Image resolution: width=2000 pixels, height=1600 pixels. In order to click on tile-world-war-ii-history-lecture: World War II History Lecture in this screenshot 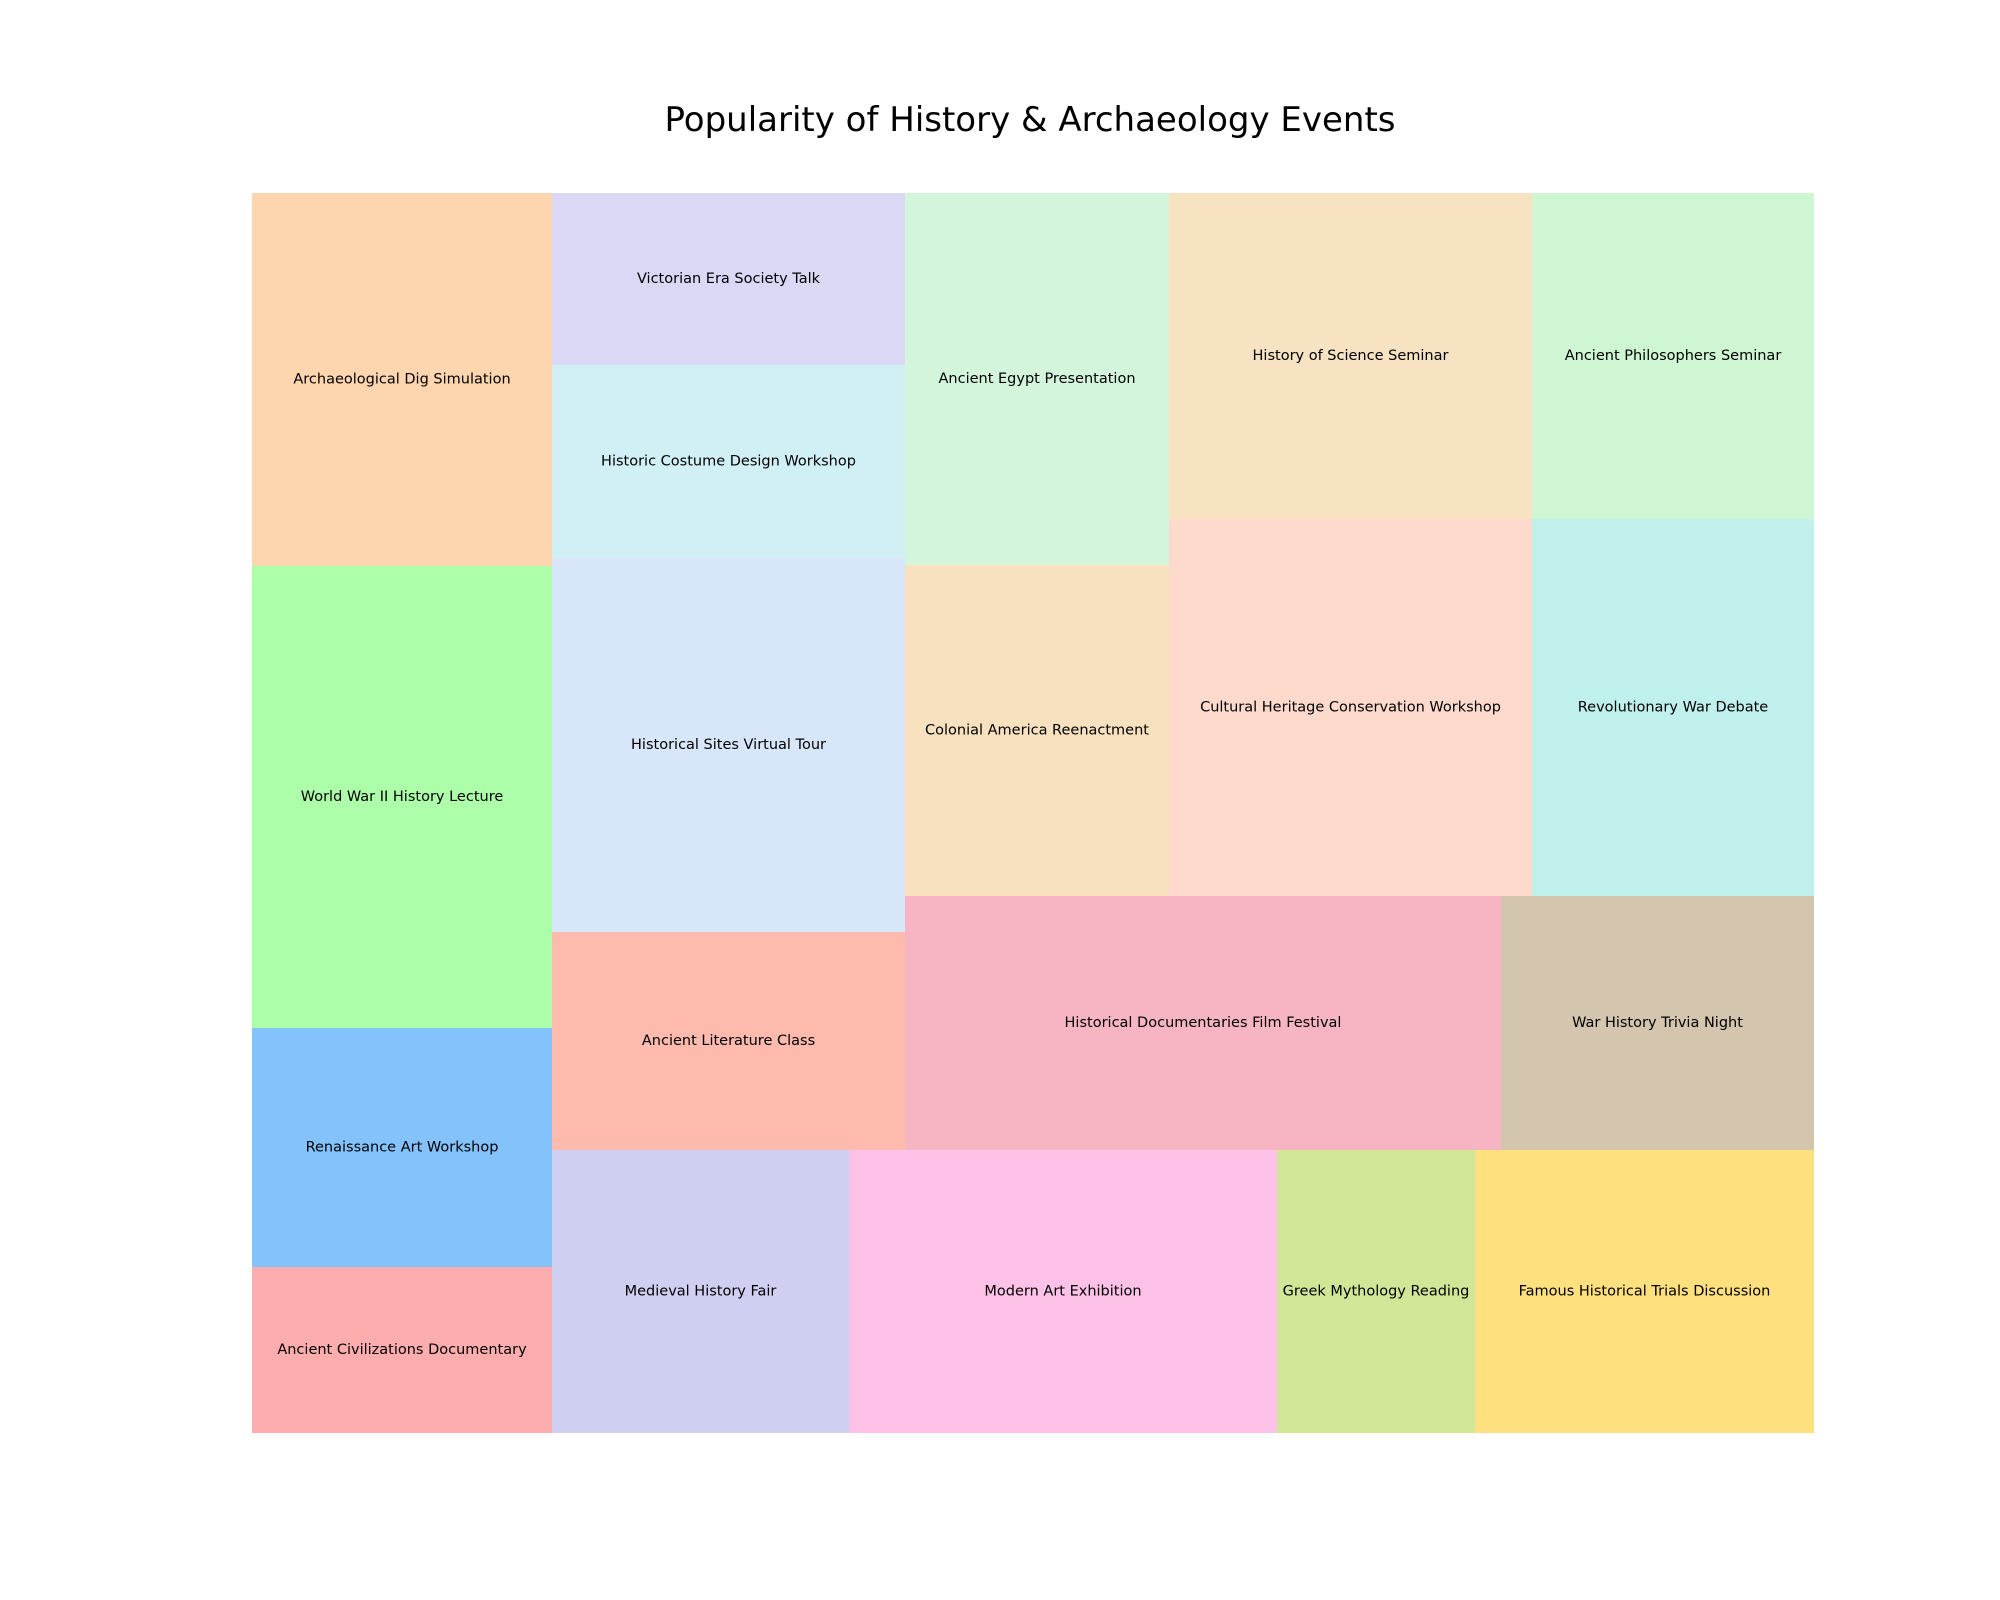, I will do `click(402, 797)`.